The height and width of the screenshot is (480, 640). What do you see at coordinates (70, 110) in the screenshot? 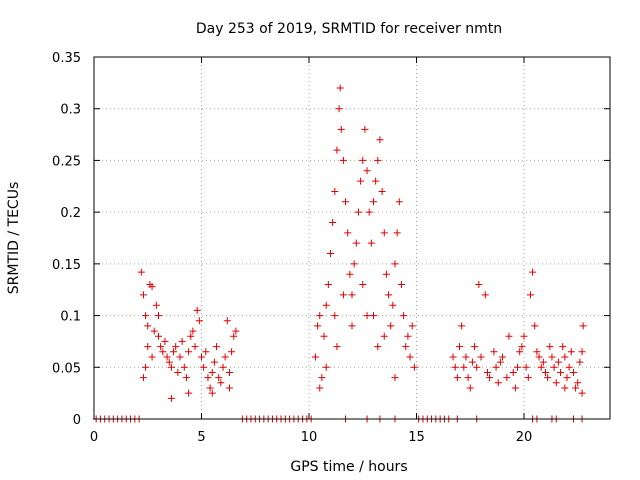
I see `y-tick-label: 0.3` at bounding box center [70, 110].